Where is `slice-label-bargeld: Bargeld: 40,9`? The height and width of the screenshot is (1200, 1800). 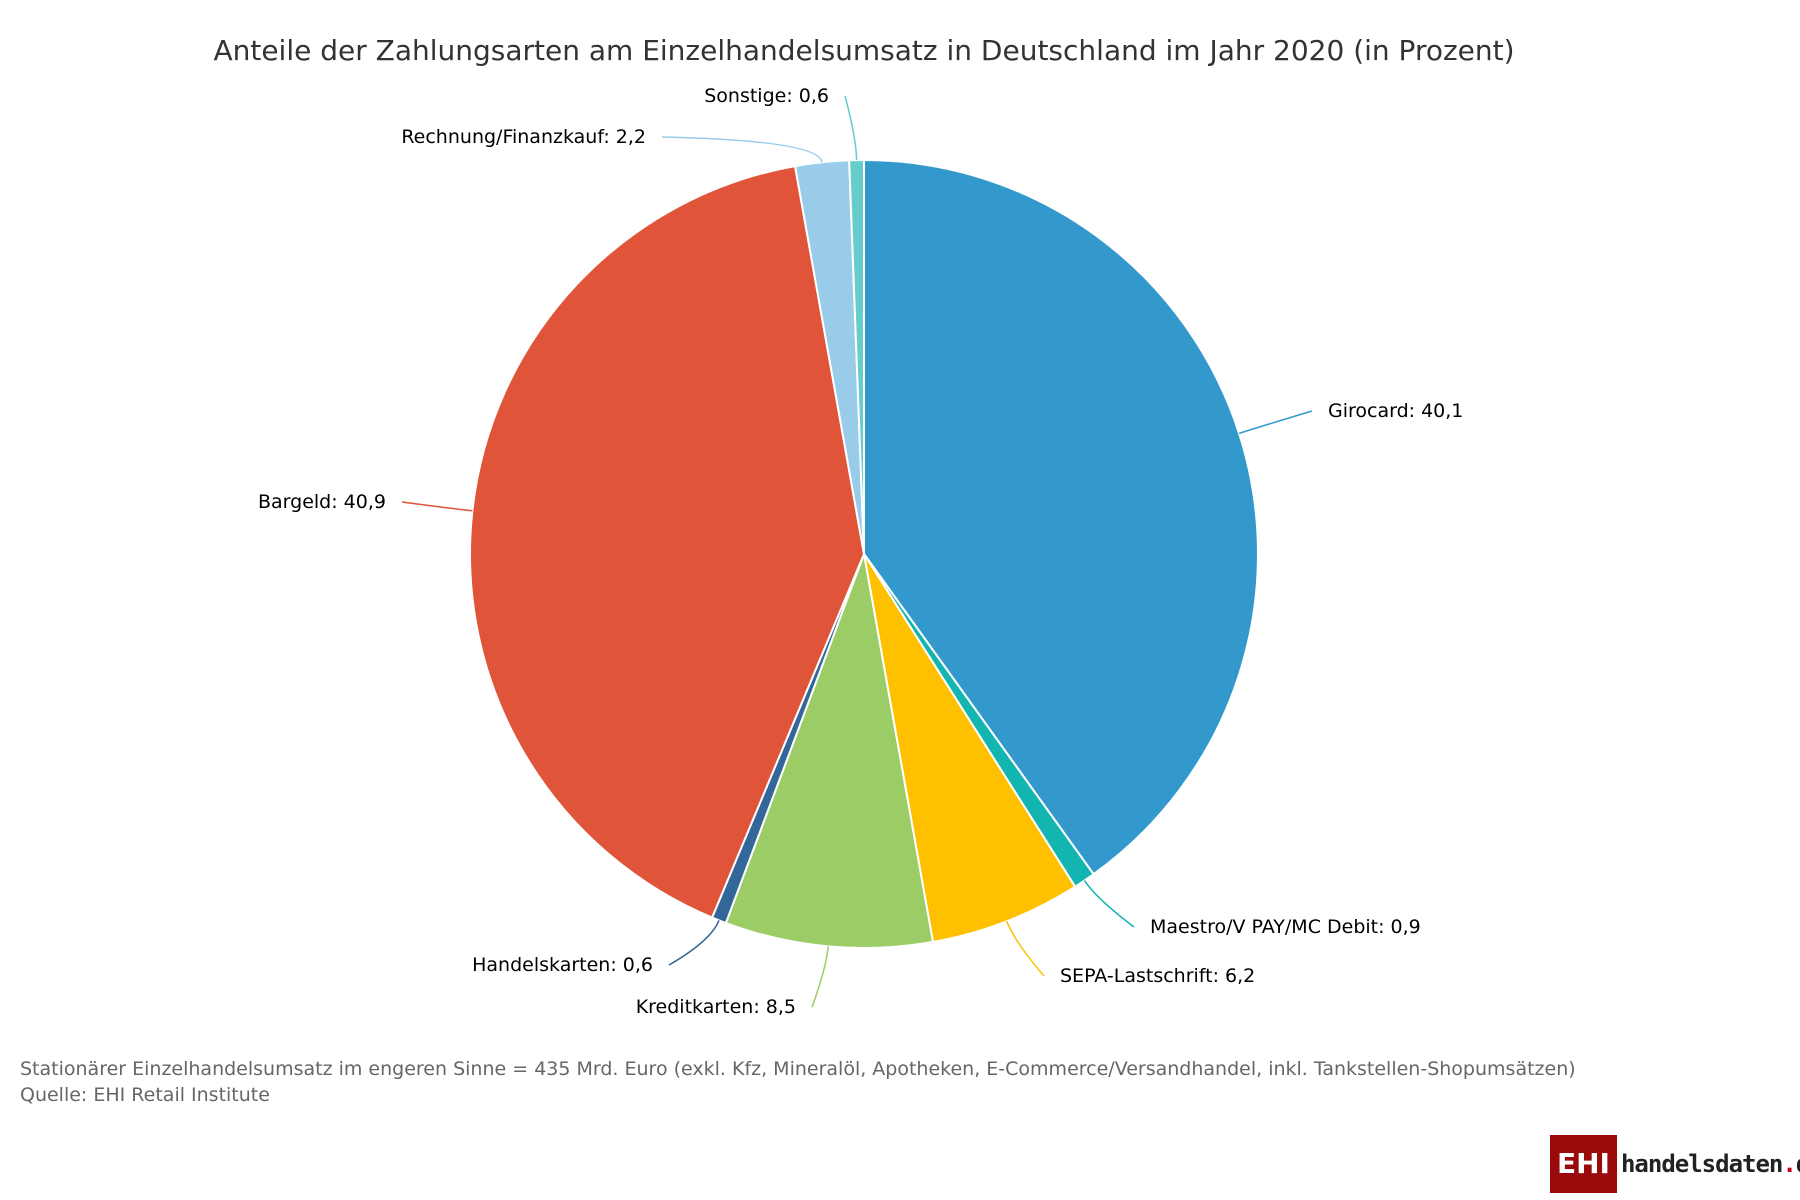 slice-label-bargeld: Bargeld: 40,9 is located at coordinates (322, 502).